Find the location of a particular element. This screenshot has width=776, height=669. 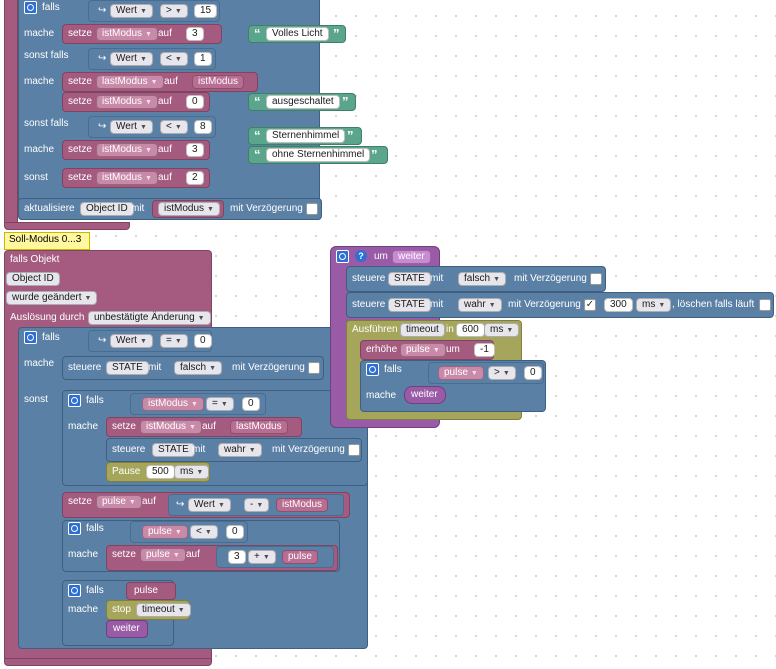

keyword-sonst-falls: sonst falls is located at coordinates (46, 123).